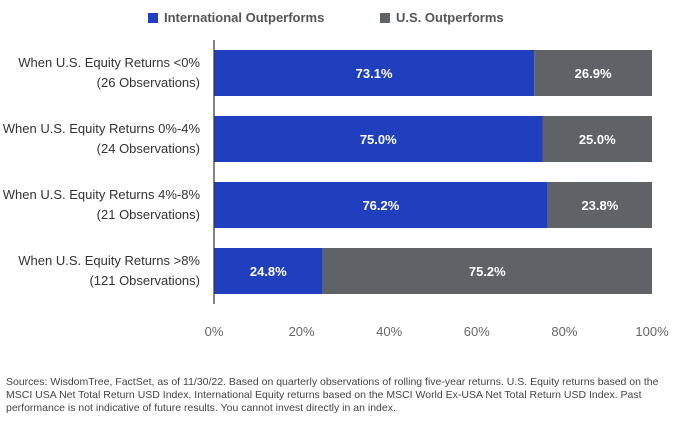 The height and width of the screenshot is (424, 676). I want to click on x-tick-label-5: 100%, so click(652, 331).